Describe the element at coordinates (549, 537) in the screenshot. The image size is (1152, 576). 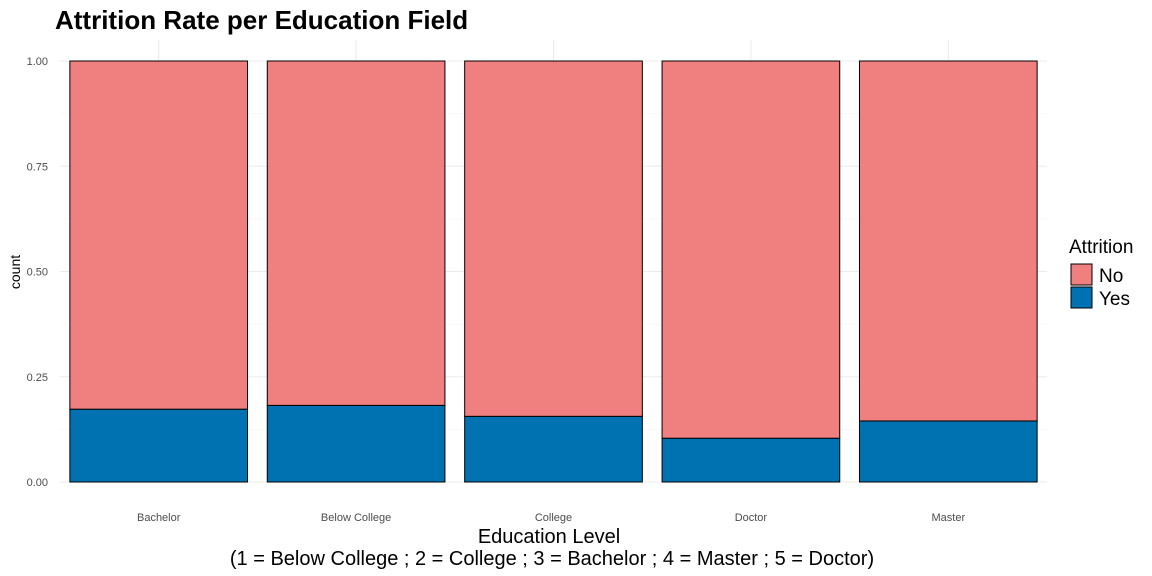
I see `x-axis-label: Education Level` at that location.